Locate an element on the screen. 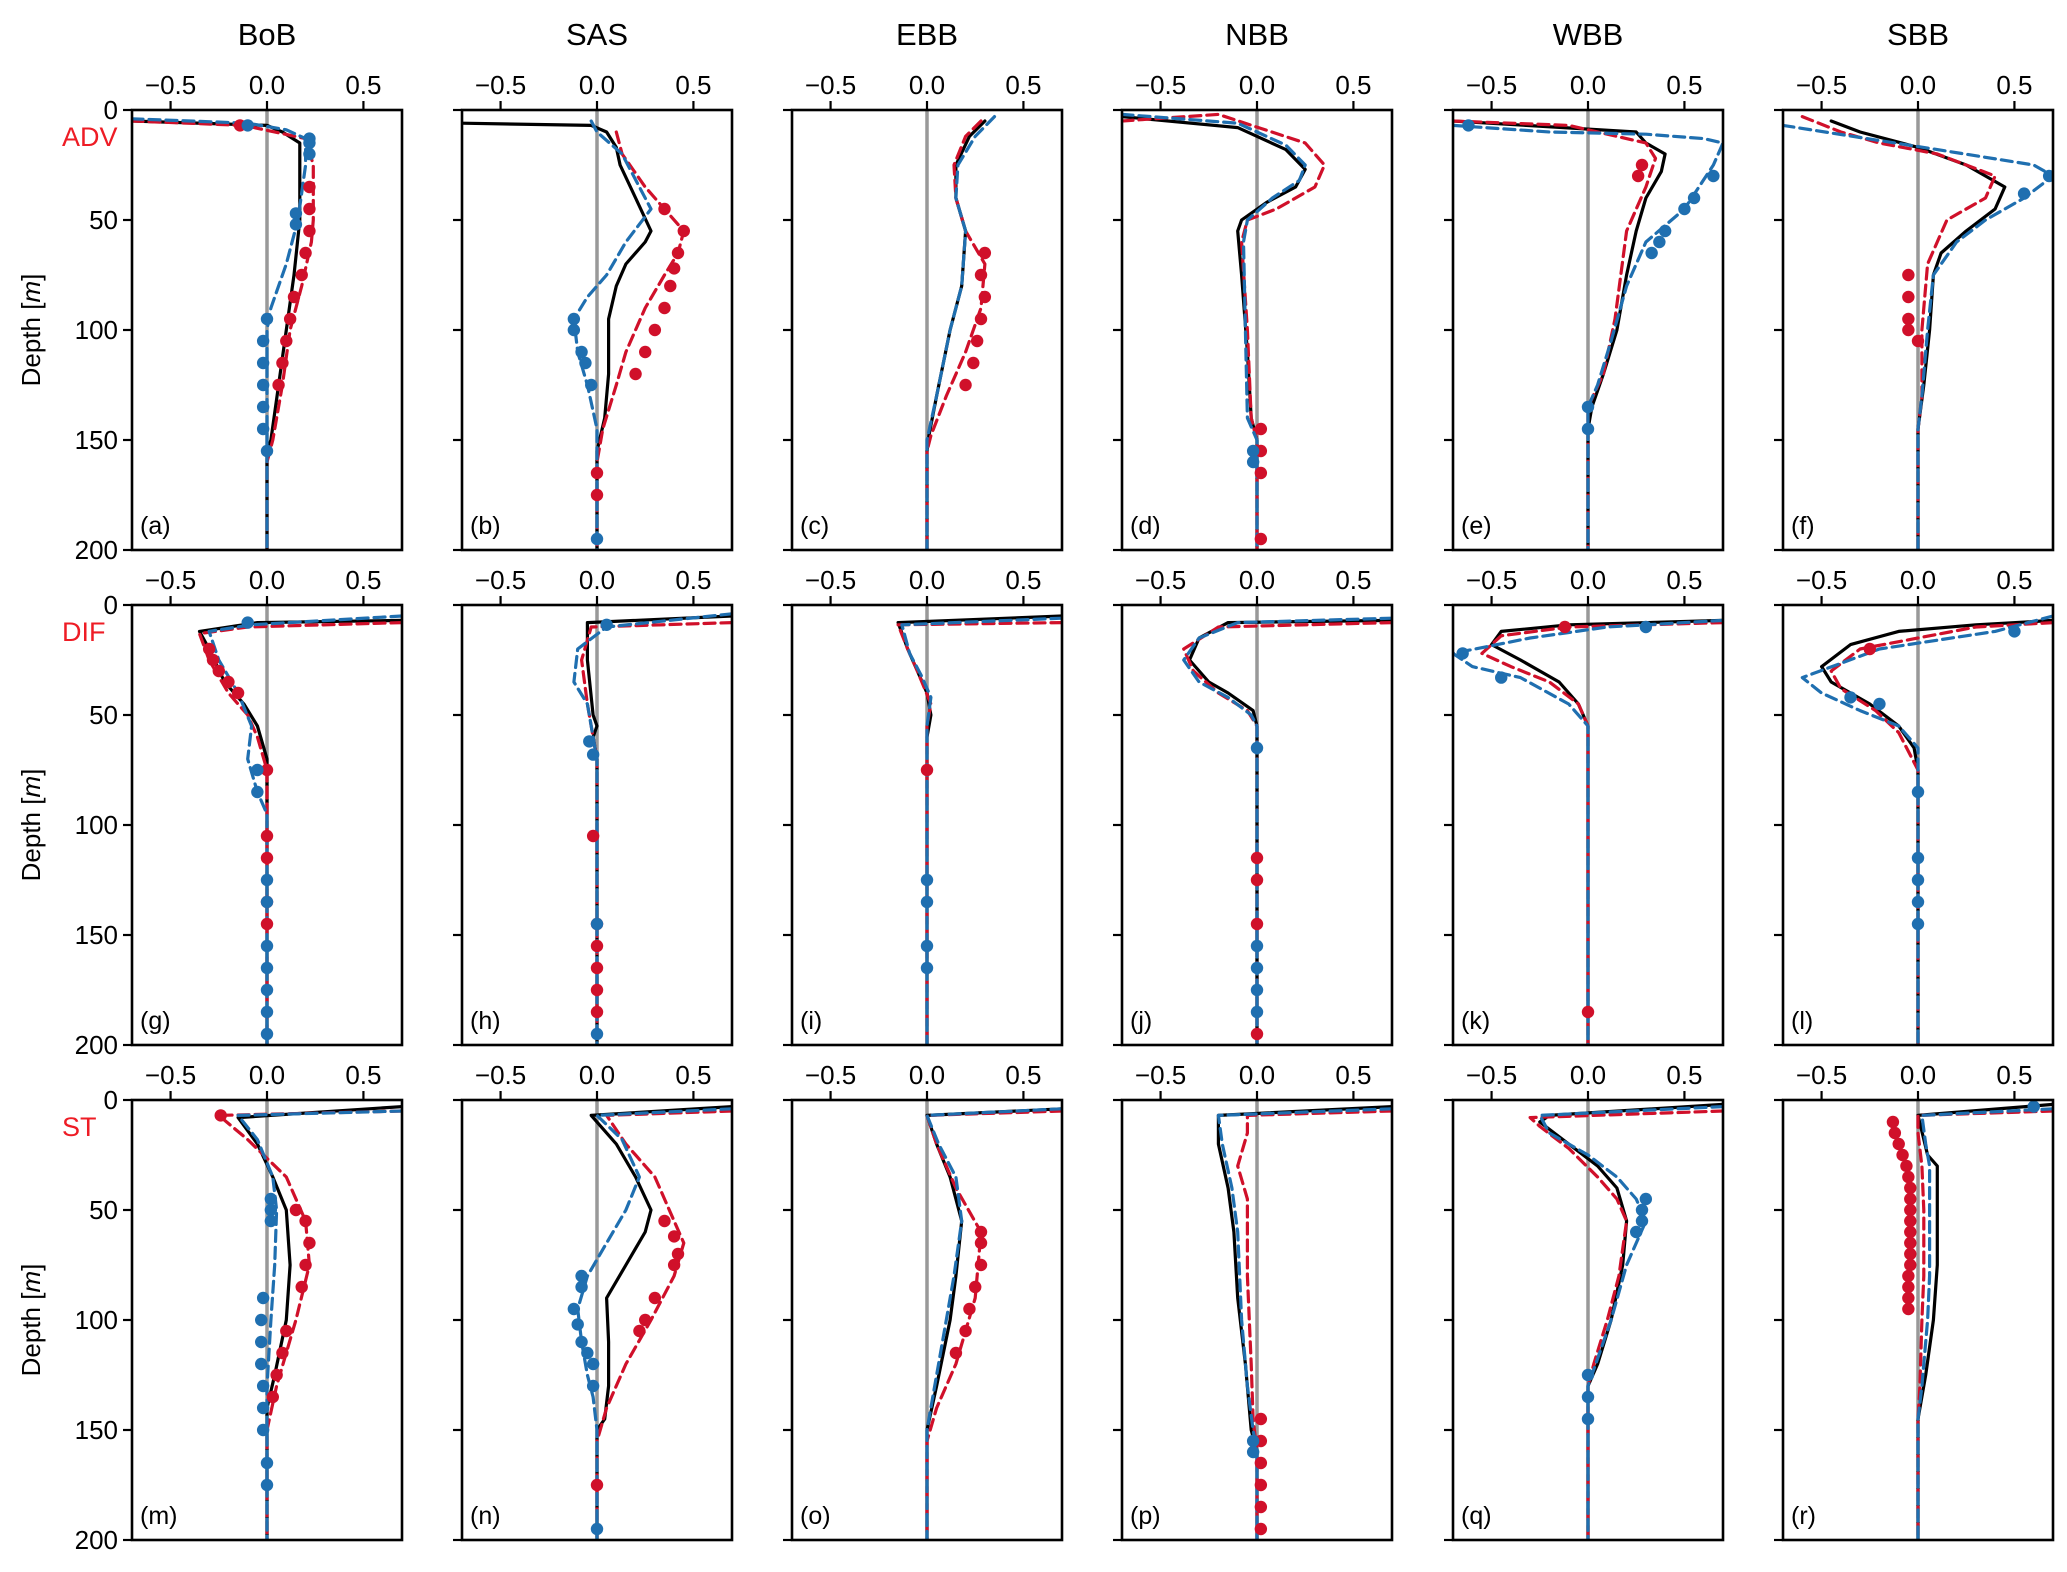 The width and height of the screenshot is (2067, 1572). panel-f: −0.5 0.0 0.5 (f) is located at coordinates (1914, 311).